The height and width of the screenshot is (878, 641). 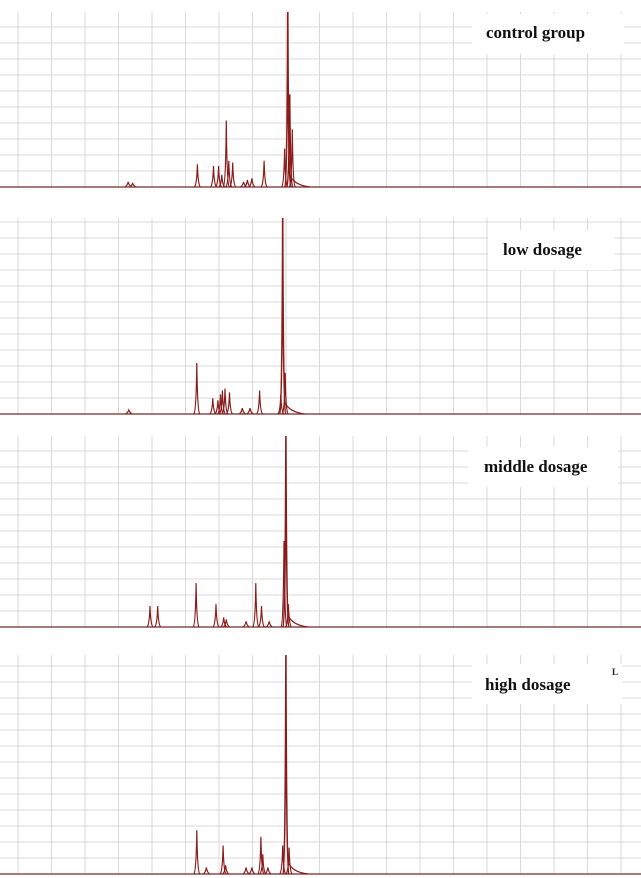 I want to click on spectrum-label: low dosage, so click(x=542, y=249).